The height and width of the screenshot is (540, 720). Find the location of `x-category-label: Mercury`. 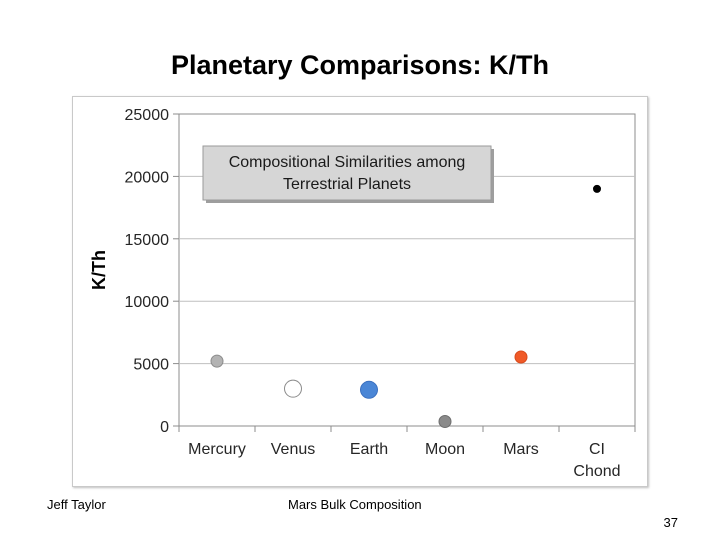

x-category-label: Mercury is located at coordinates (217, 449).